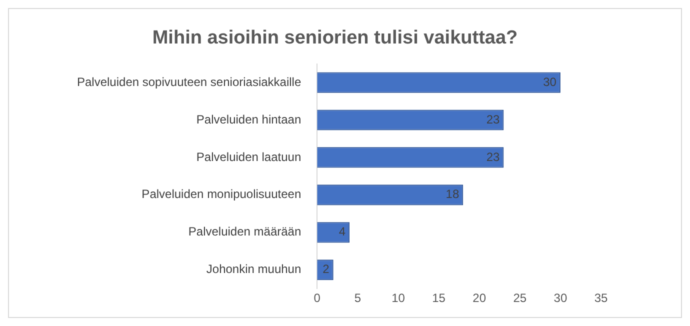 The height and width of the screenshot is (326, 690). I want to click on y-tick-label: Johonkin muuhun, so click(254, 269).